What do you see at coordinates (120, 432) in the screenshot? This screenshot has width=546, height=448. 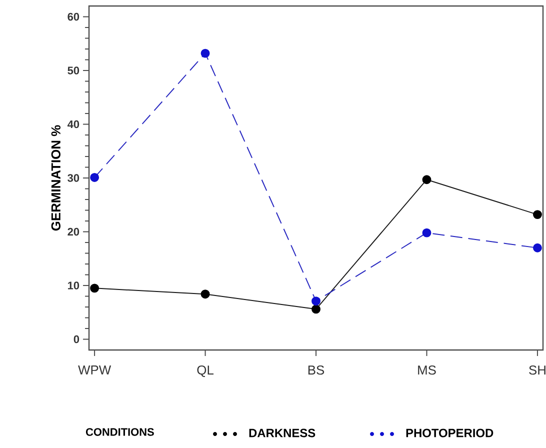 I see `legend-title: CONDITIONS` at bounding box center [120, 432].